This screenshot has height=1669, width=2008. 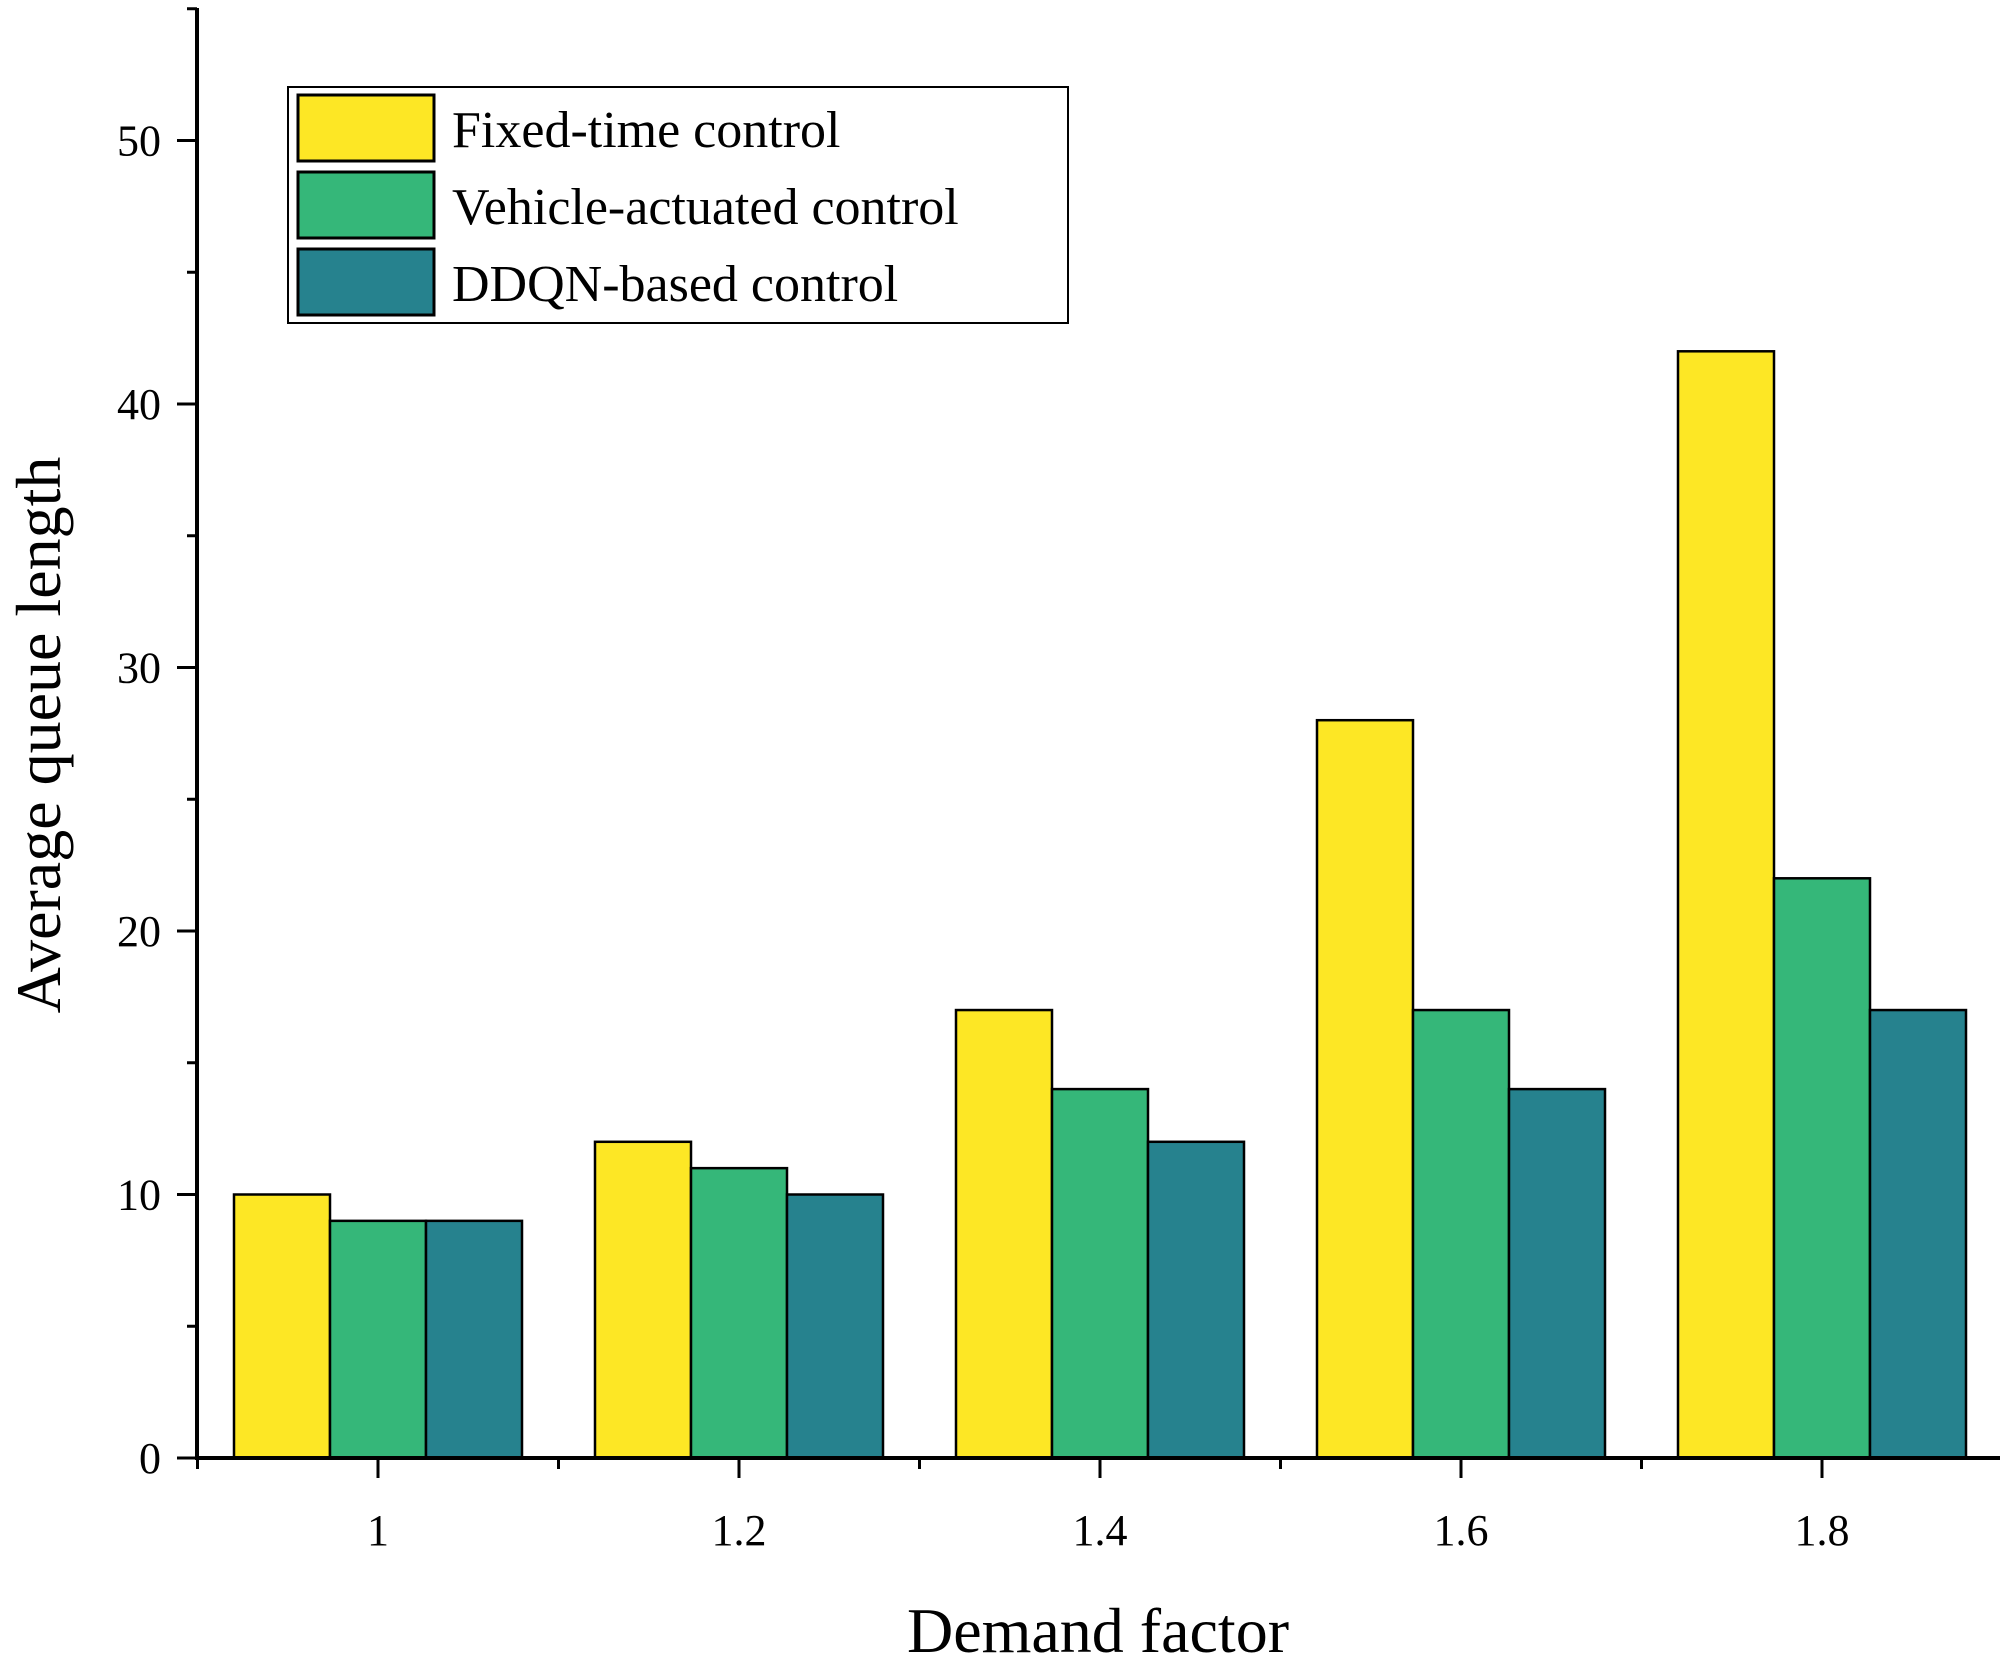 What do you see at coordinates (139, 404) in the screenshot?
I see `y-tick-label: 40` at bounding box center [139, 404].